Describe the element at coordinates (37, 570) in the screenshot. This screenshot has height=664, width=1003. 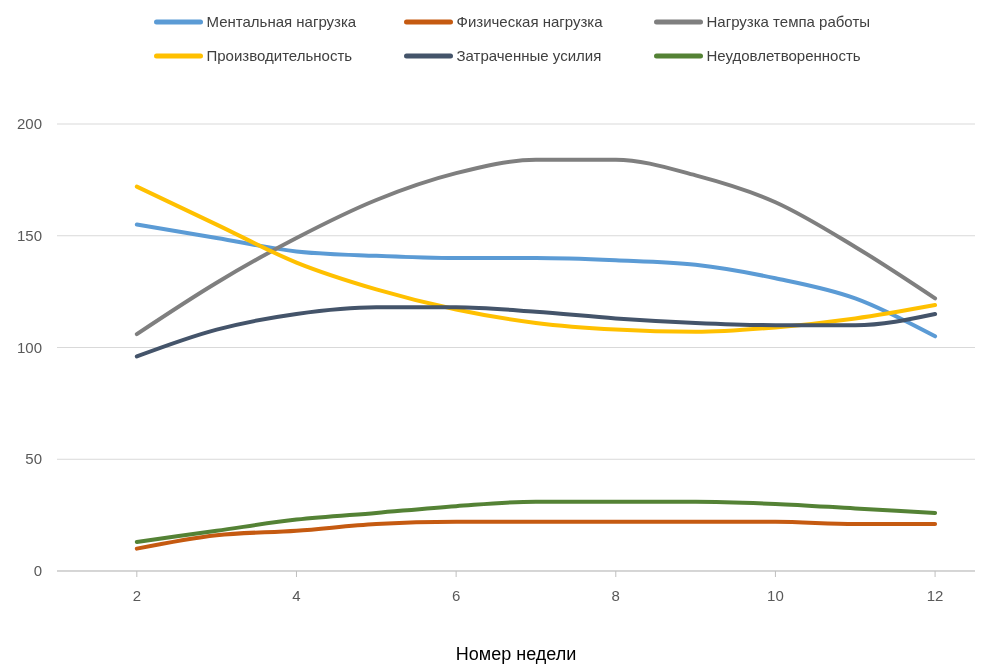
I see `y-tick-label: 0` at that location.